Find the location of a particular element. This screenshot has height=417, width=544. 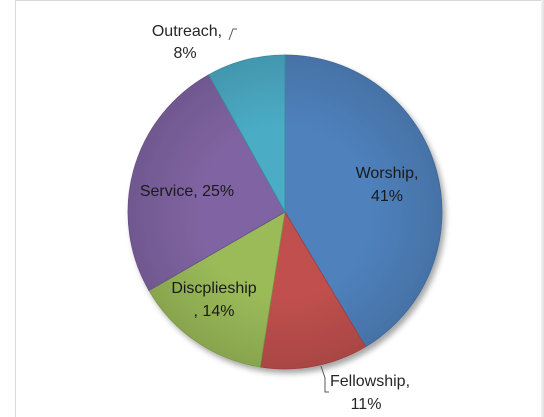

label-discipleship-line2: , 14% is located at coordinates (214, 311).